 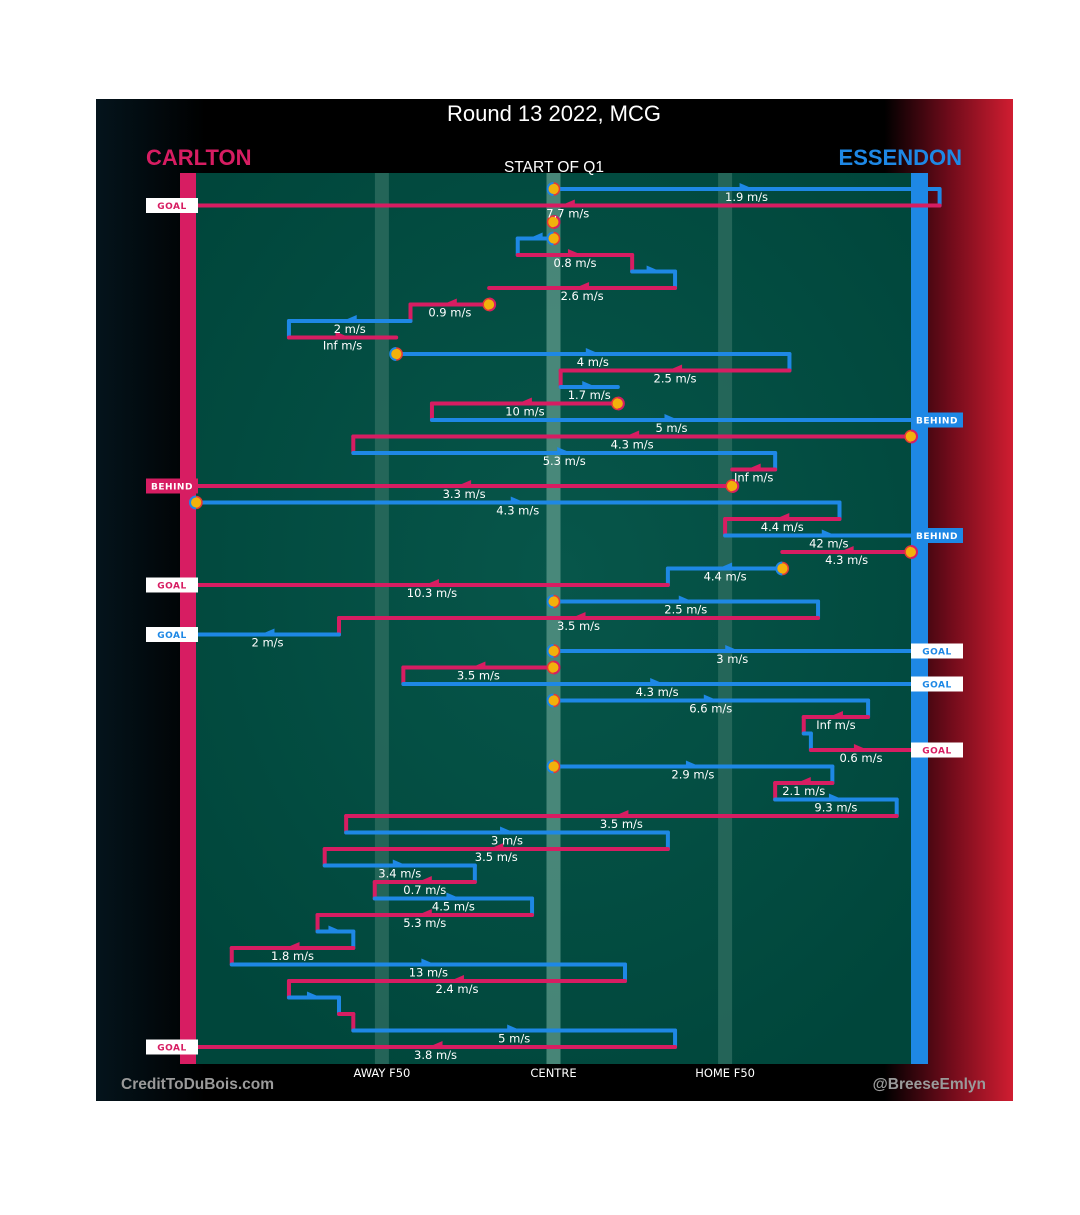 I want to click on speed-label: 4 m/s, so click(x=593, y=362).